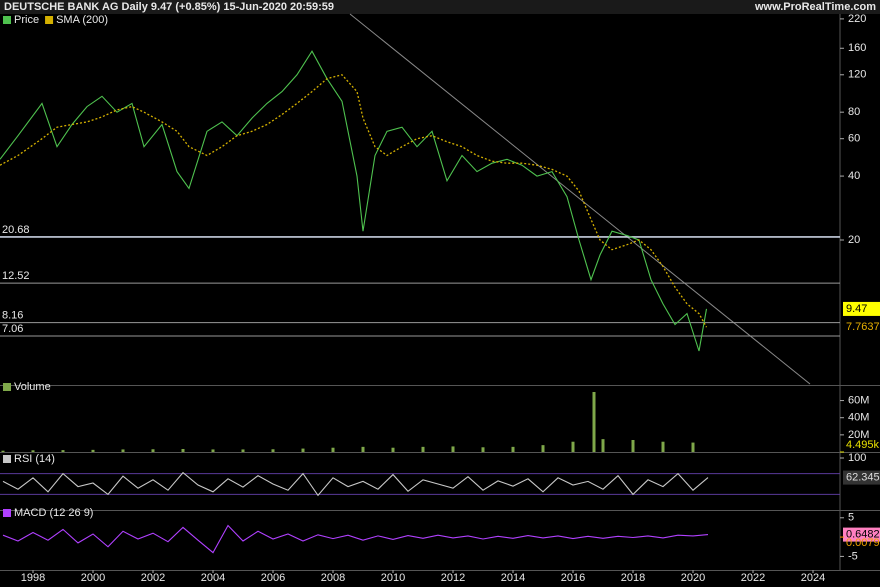 This screenshot has height=587, width=880. What do you see at coordinates (857, 19) in the screenshot?
I see `y-tick-label: 220` at bounding box center [857, 19].